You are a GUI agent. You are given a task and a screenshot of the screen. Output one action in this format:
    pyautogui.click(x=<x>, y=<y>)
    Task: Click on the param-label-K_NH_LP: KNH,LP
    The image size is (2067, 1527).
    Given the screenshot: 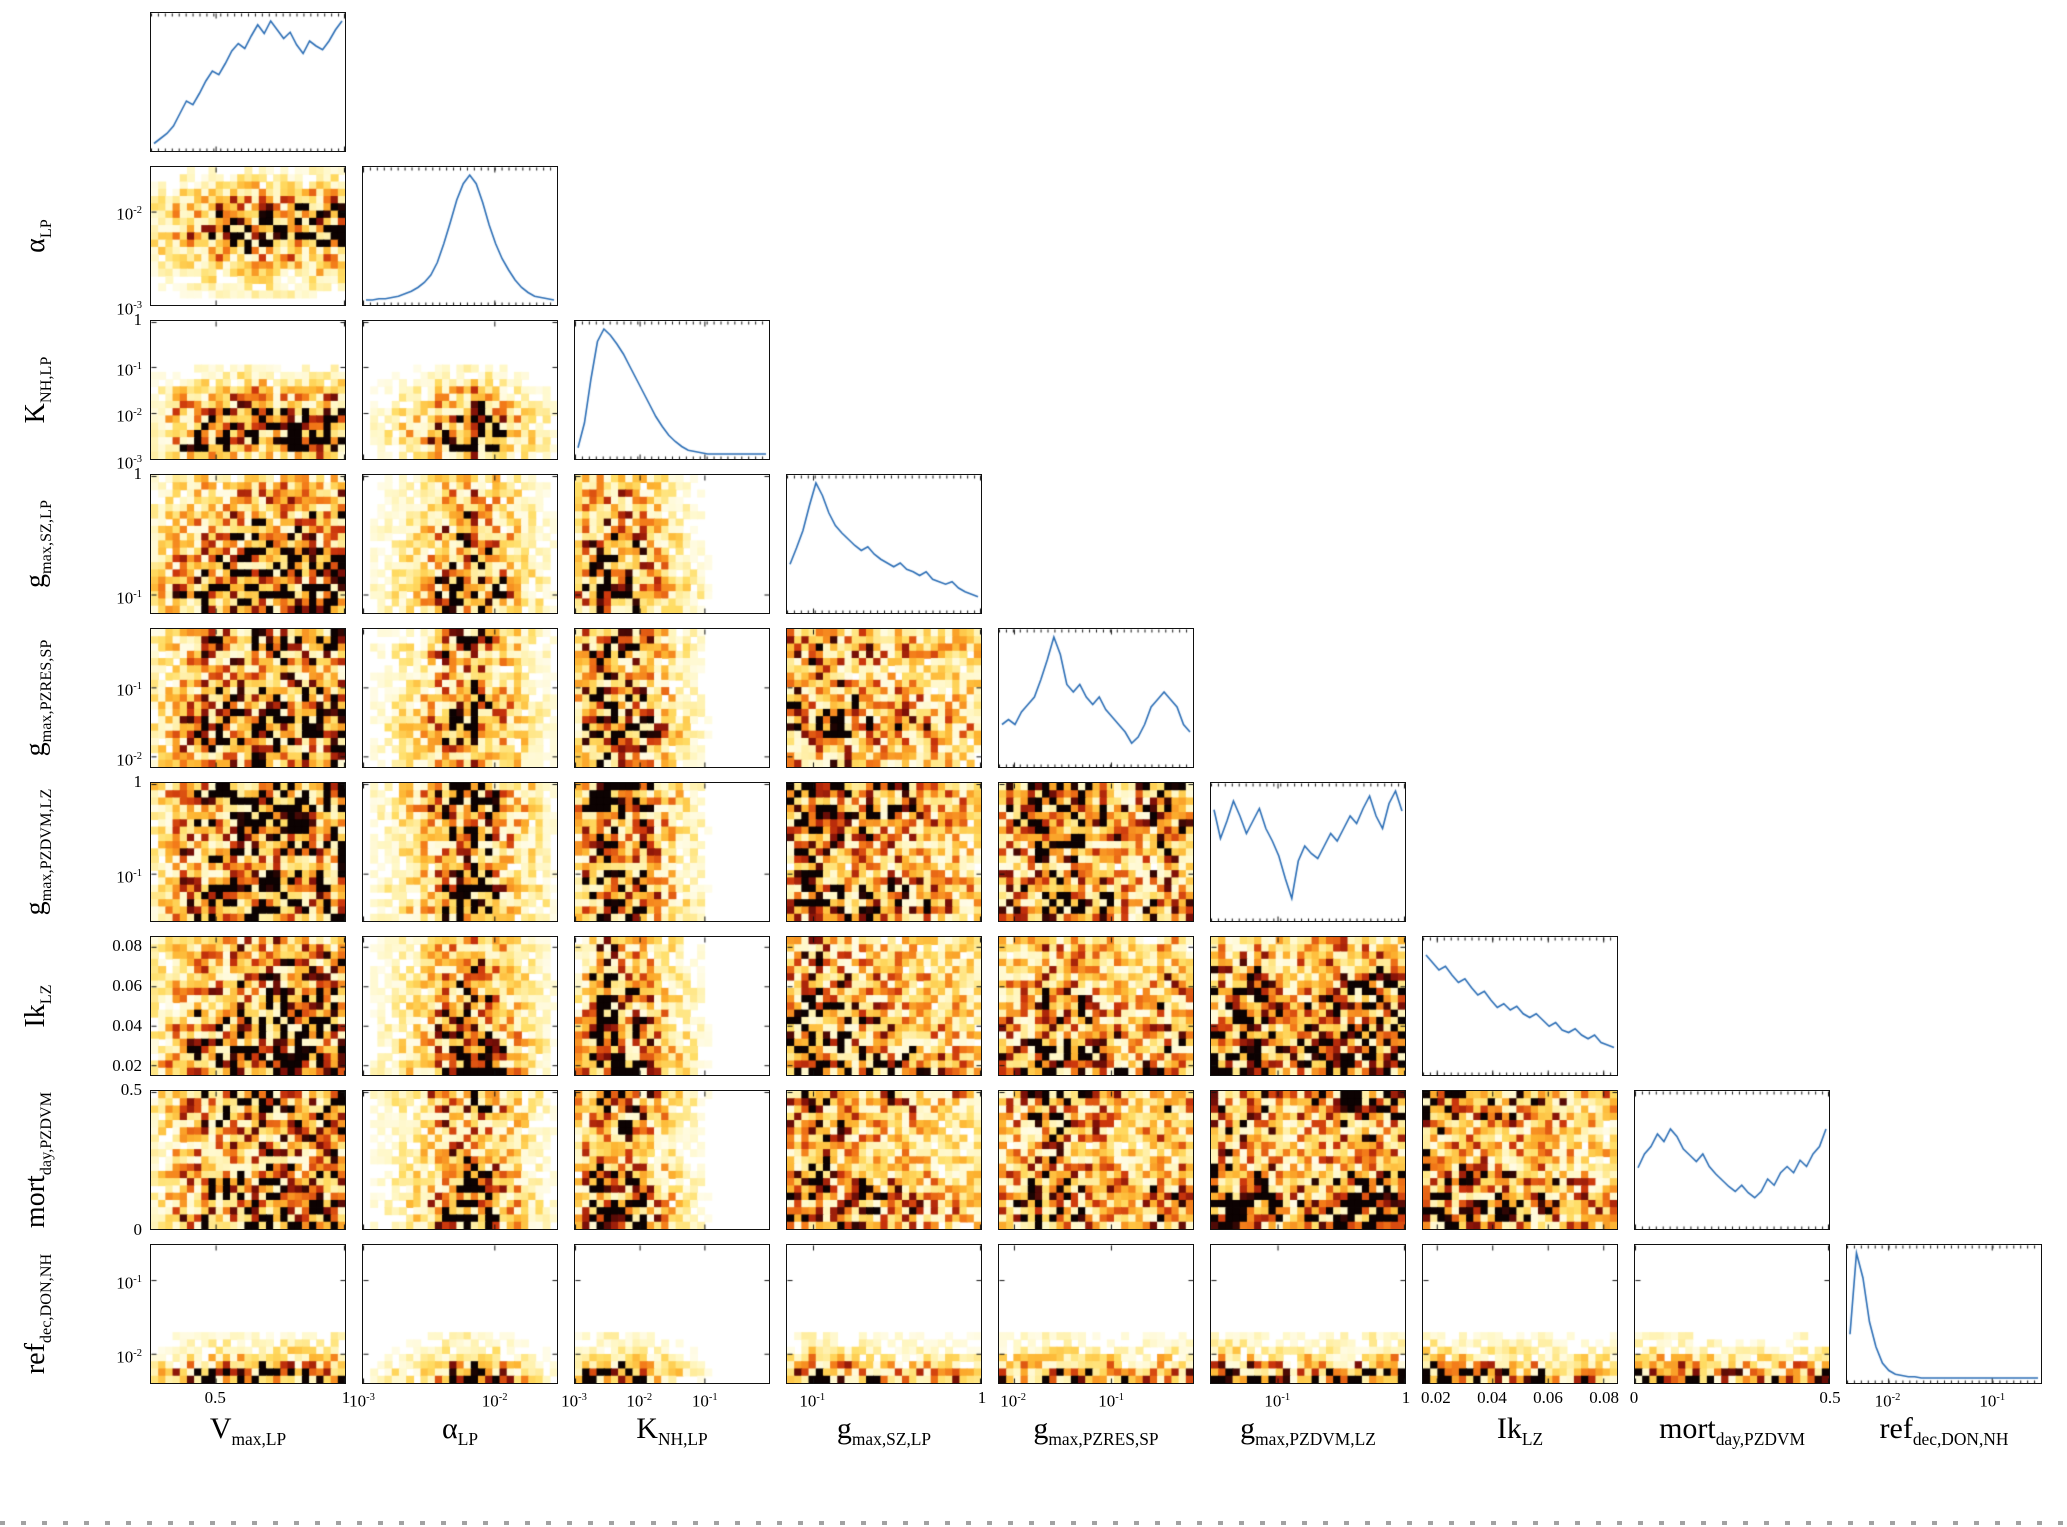 What is the action you would take?
    pyautogui.click(x=672, y=1430)
    